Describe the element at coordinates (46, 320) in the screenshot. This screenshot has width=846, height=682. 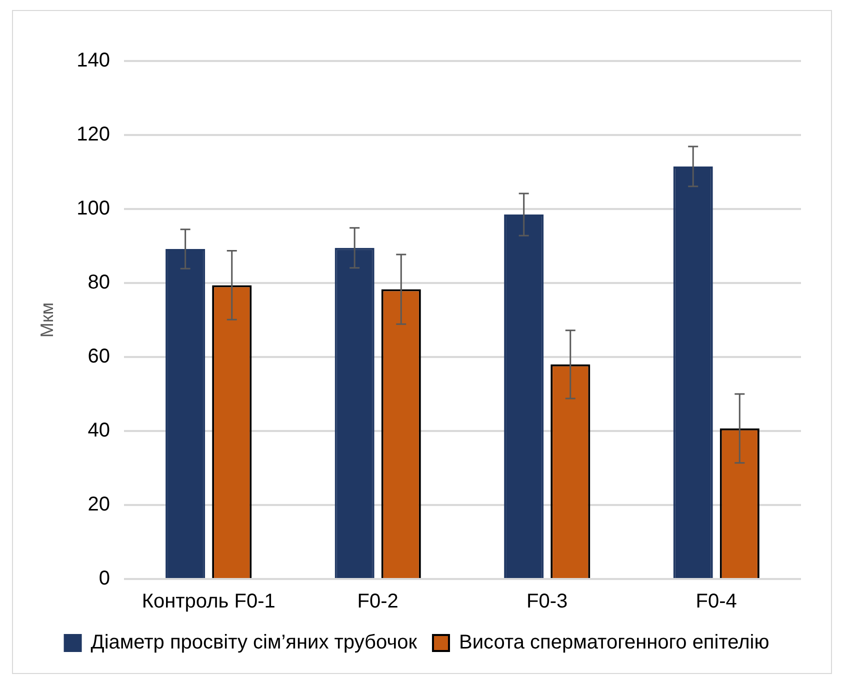
I see `y-axis-title: Мкм` at that location.